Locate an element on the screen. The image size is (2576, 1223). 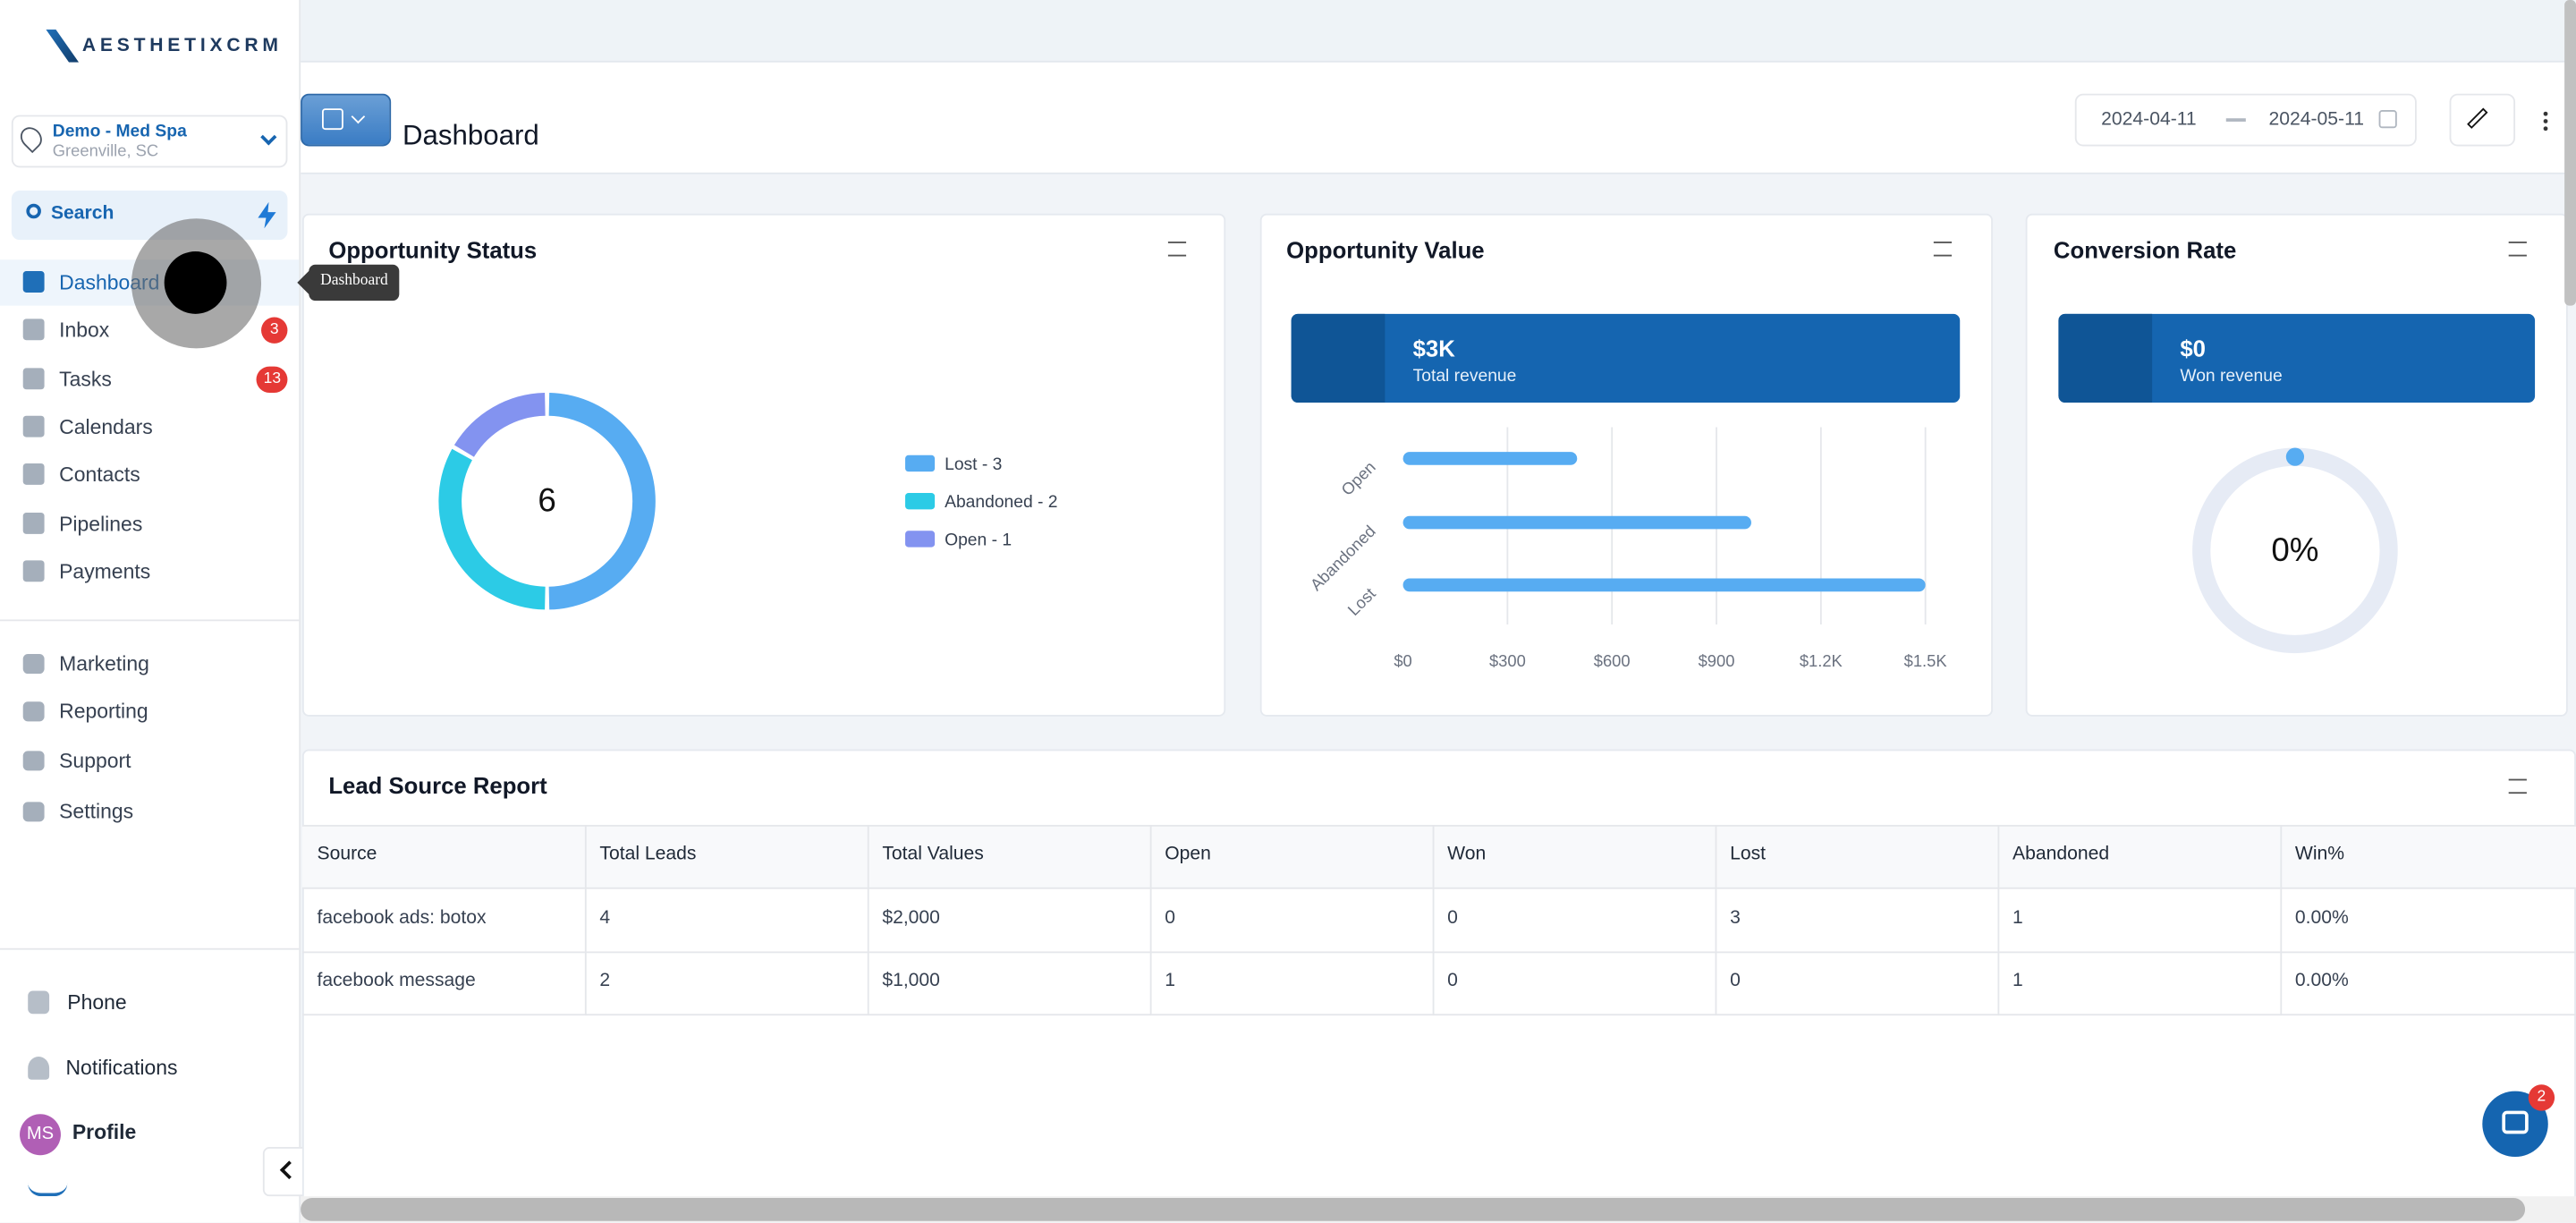
search-icon is located at coordinates (33, 211).